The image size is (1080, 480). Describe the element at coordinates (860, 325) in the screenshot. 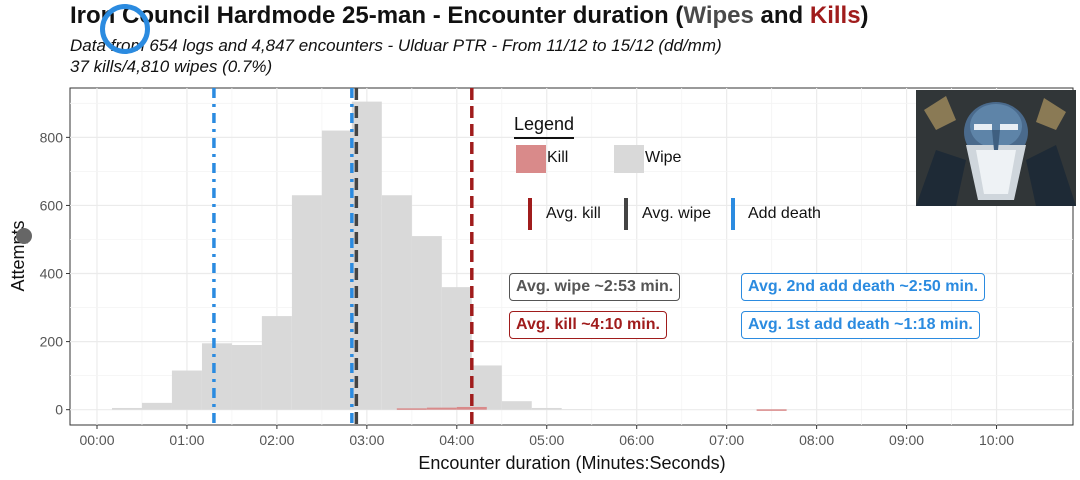

I see `add1-death-annotation: Avg. 1st add death ~1:18 min.` at that location.